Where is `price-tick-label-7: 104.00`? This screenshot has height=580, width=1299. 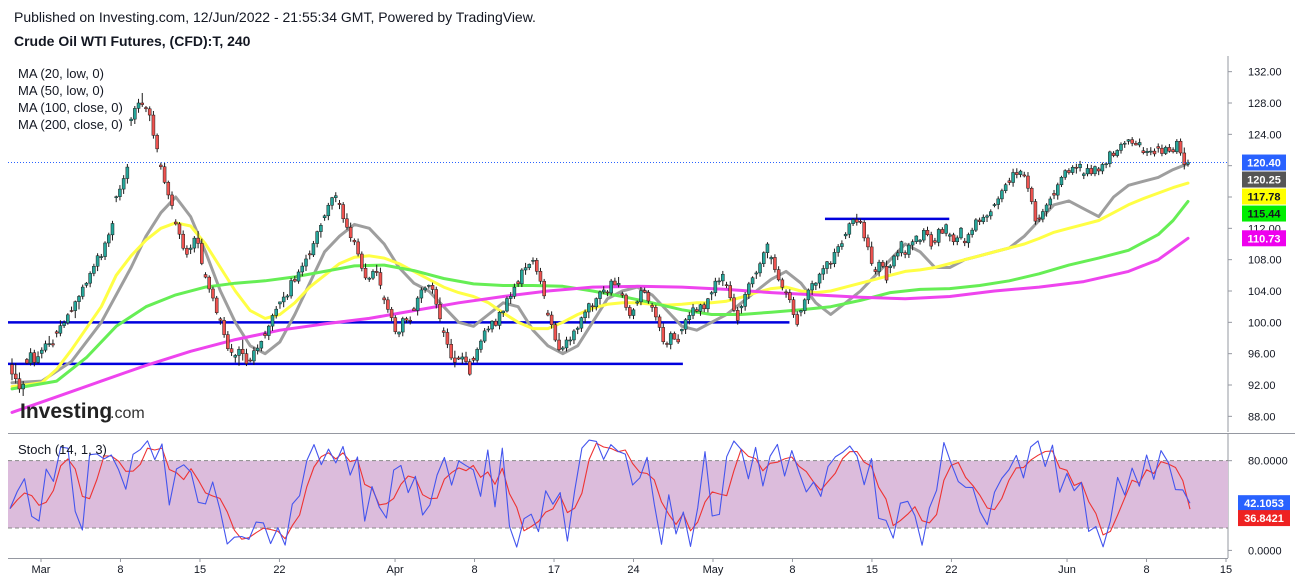 price-tick-label-7: 104.00 is located at coordinates (1265, 292).